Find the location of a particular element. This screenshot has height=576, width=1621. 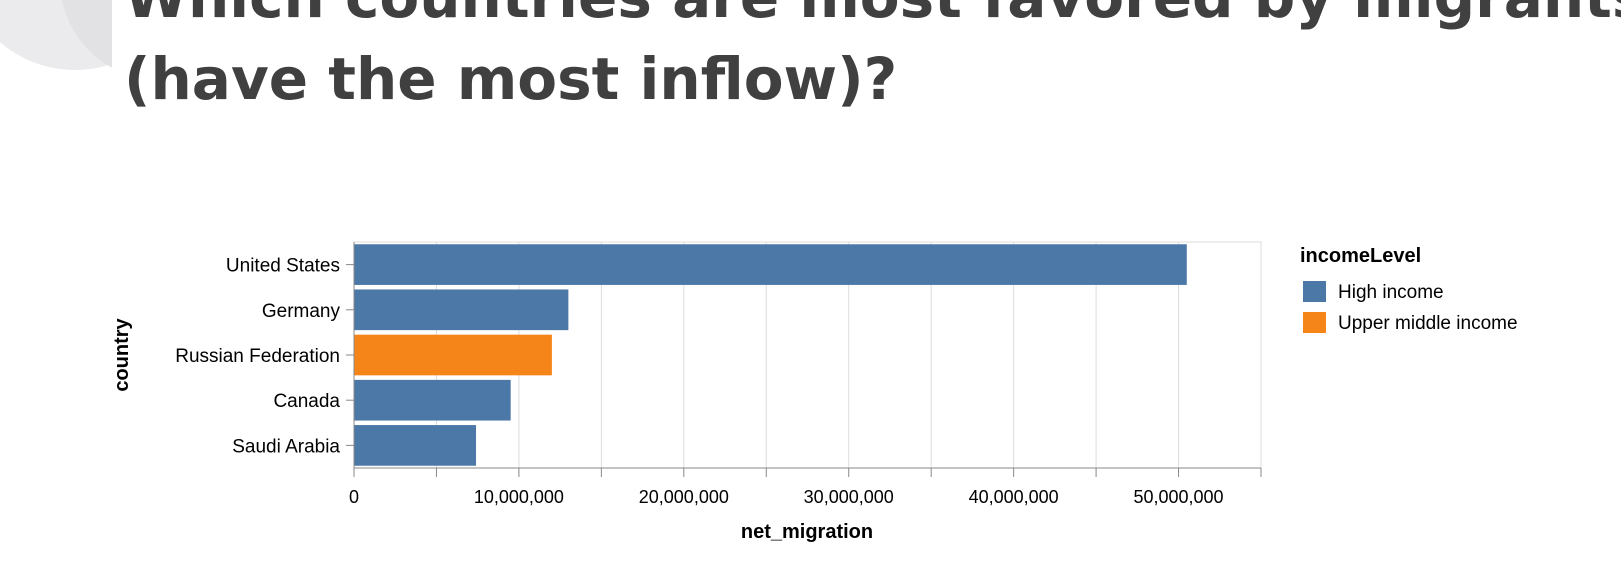

y-axis-title: country is located at coordinates (122, 354).